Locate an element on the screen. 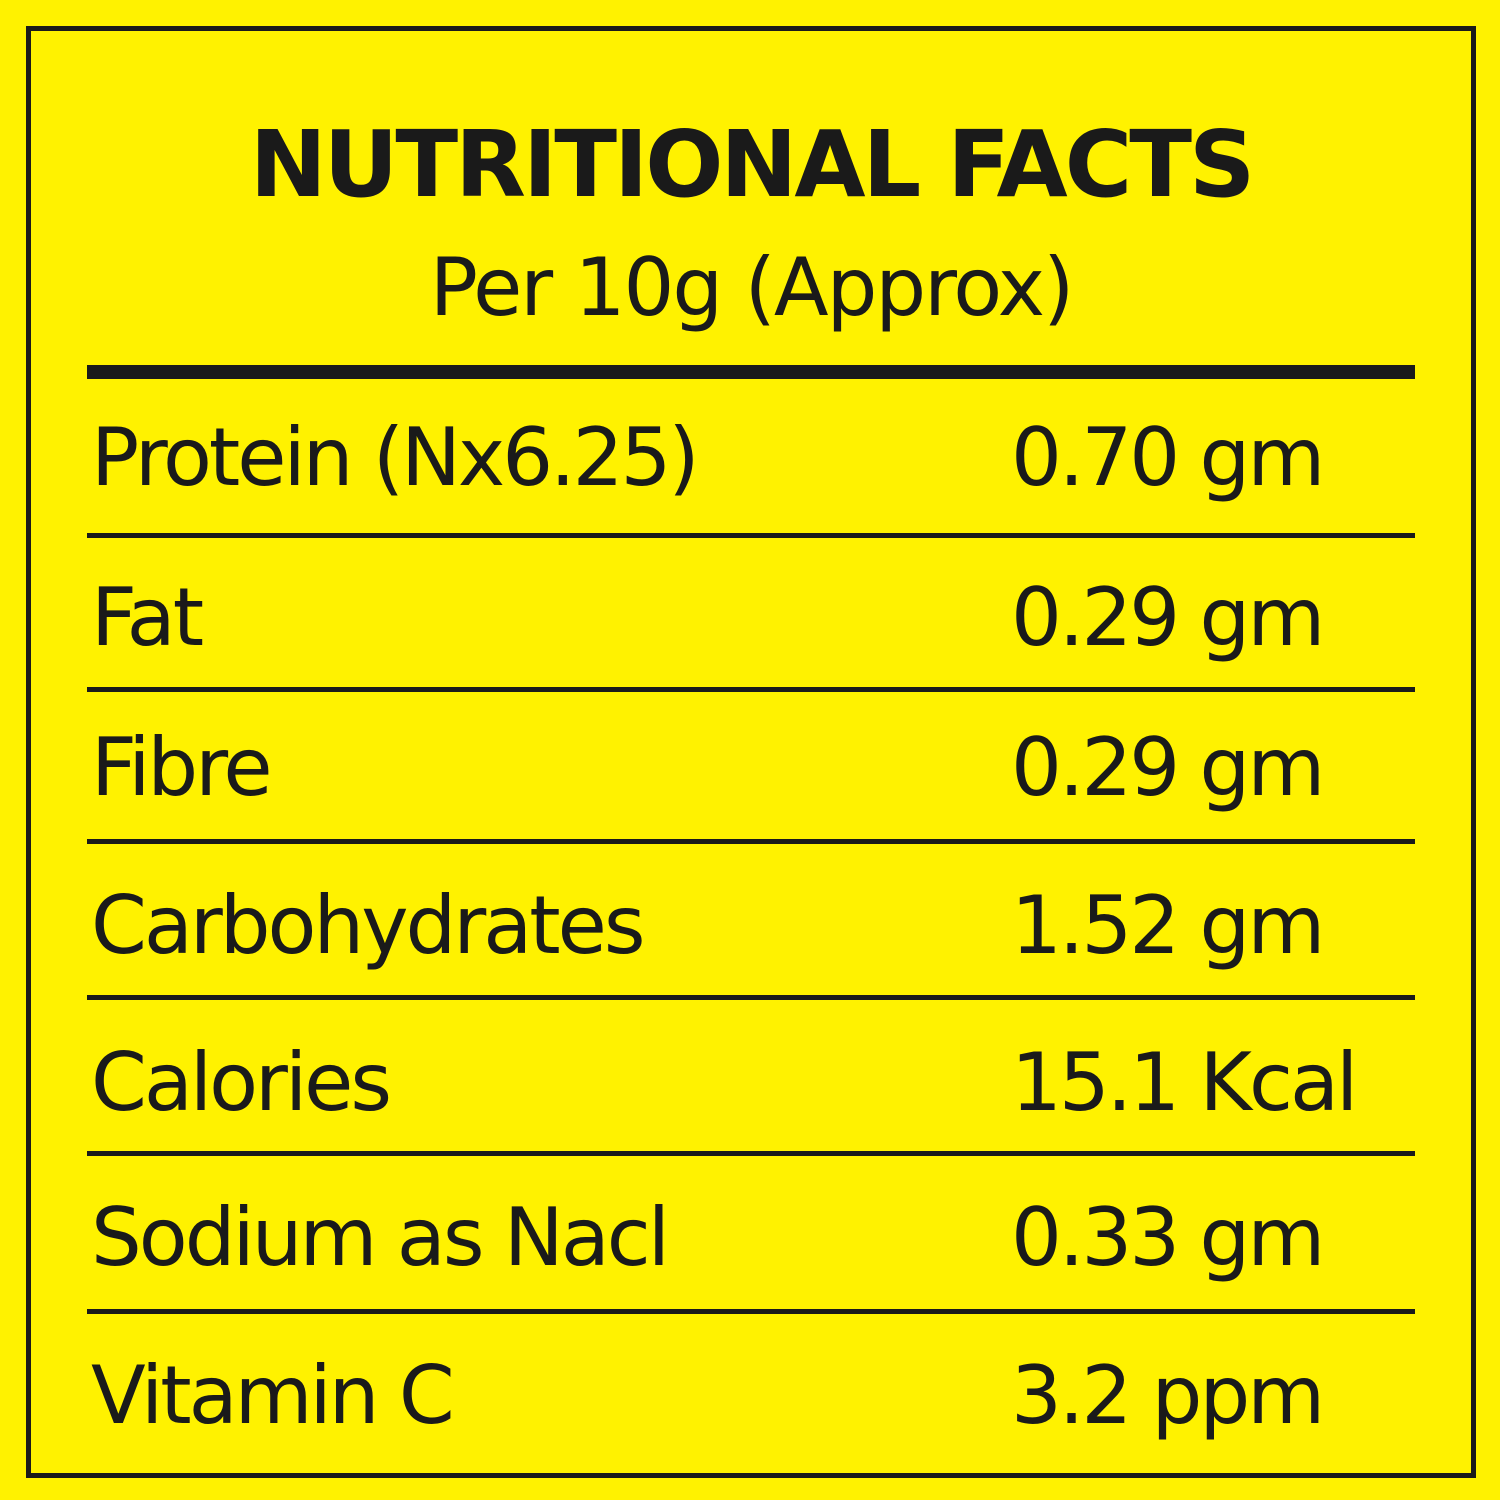 Image resolution: width=1500 pixels, height=1500 pixels. value-cell: 0.70 gm is located at coordinates (1168, 457).